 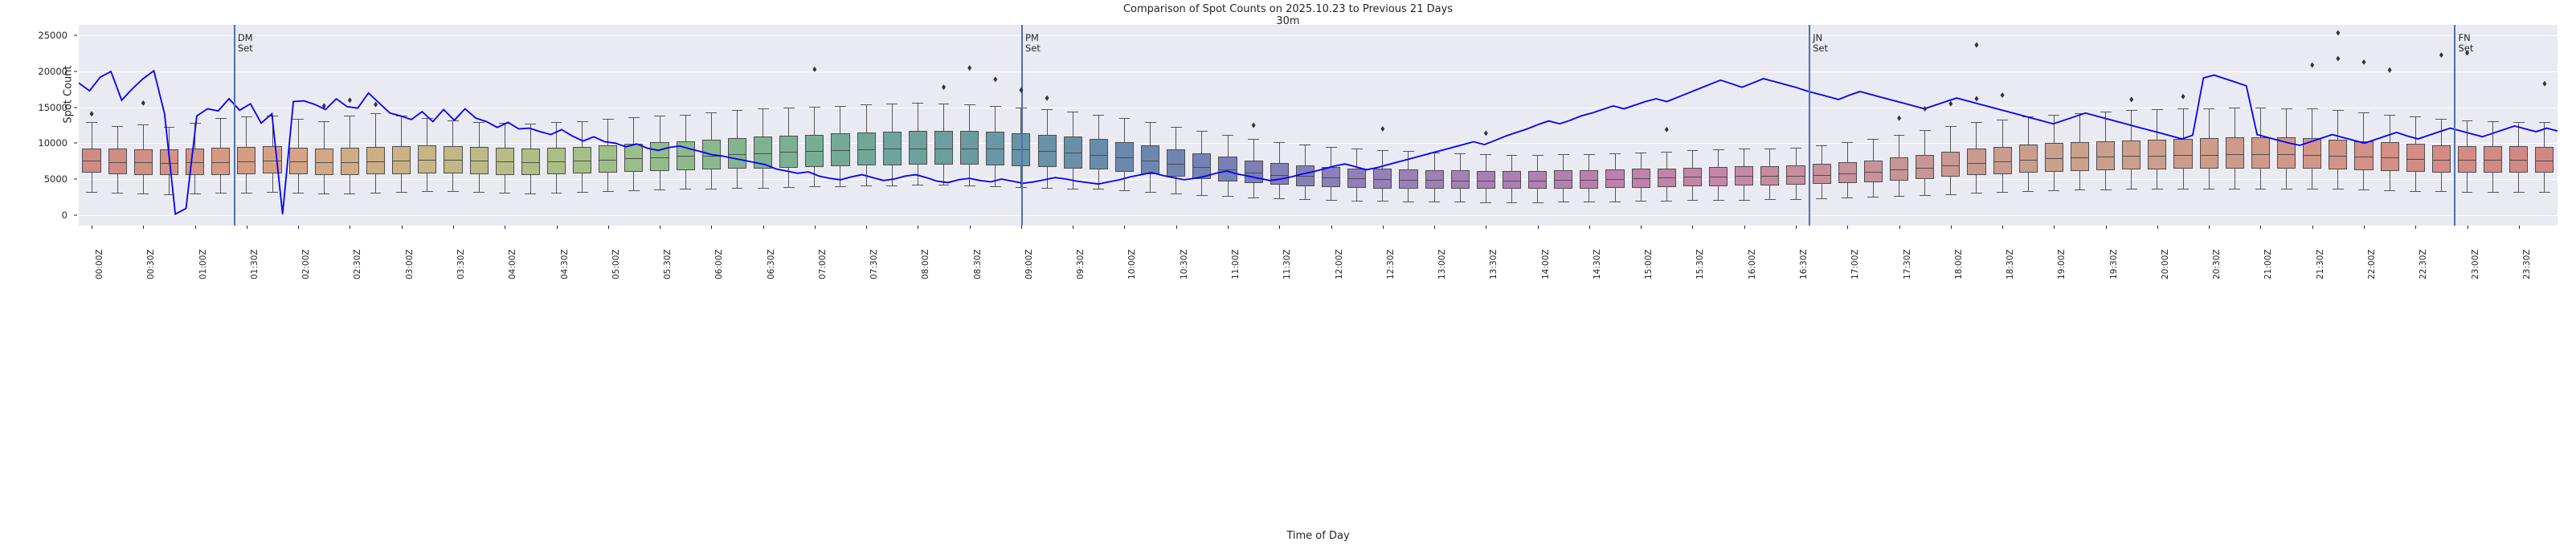 I want to click on x-tick-label: 00:30Z, so click(x=151, y=264).